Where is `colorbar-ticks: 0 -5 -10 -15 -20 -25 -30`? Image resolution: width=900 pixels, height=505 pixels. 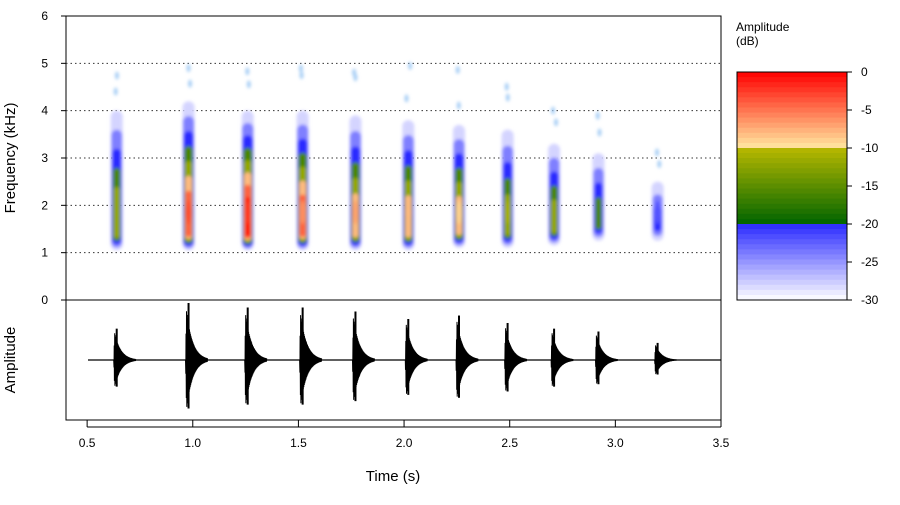 colorbar-ticks: 0 -5 -10 -15 -20 -25 -30 is located at coordinates (863, 186).